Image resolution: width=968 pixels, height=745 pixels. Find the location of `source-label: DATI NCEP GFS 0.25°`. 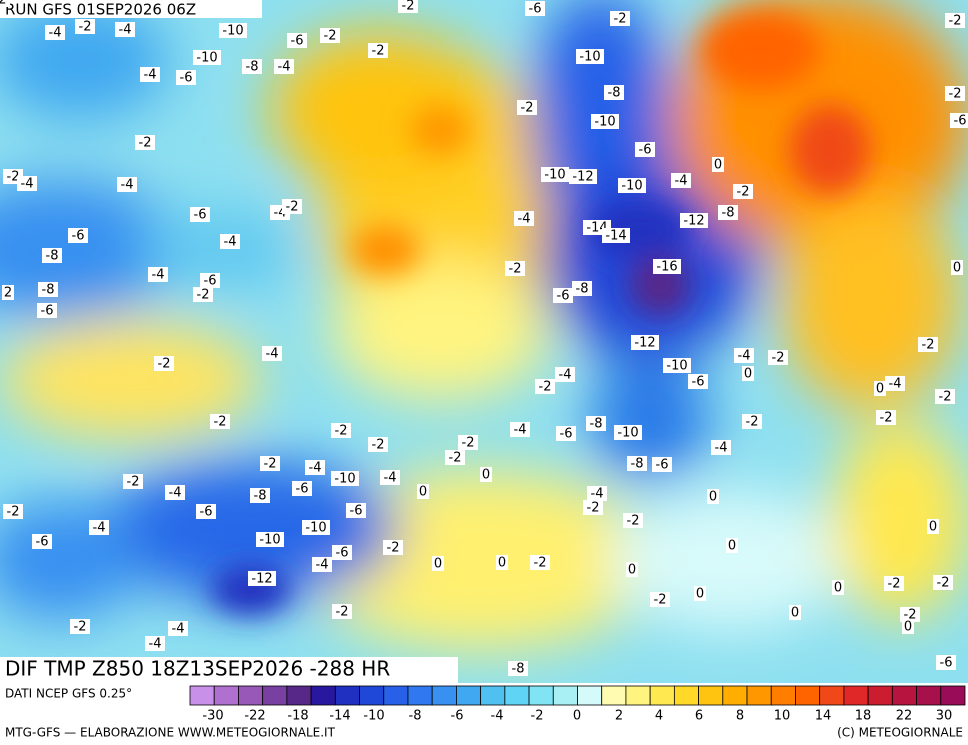

source-label: DATI NCEP GFS 0.25° is located at coordinates (68, 694).